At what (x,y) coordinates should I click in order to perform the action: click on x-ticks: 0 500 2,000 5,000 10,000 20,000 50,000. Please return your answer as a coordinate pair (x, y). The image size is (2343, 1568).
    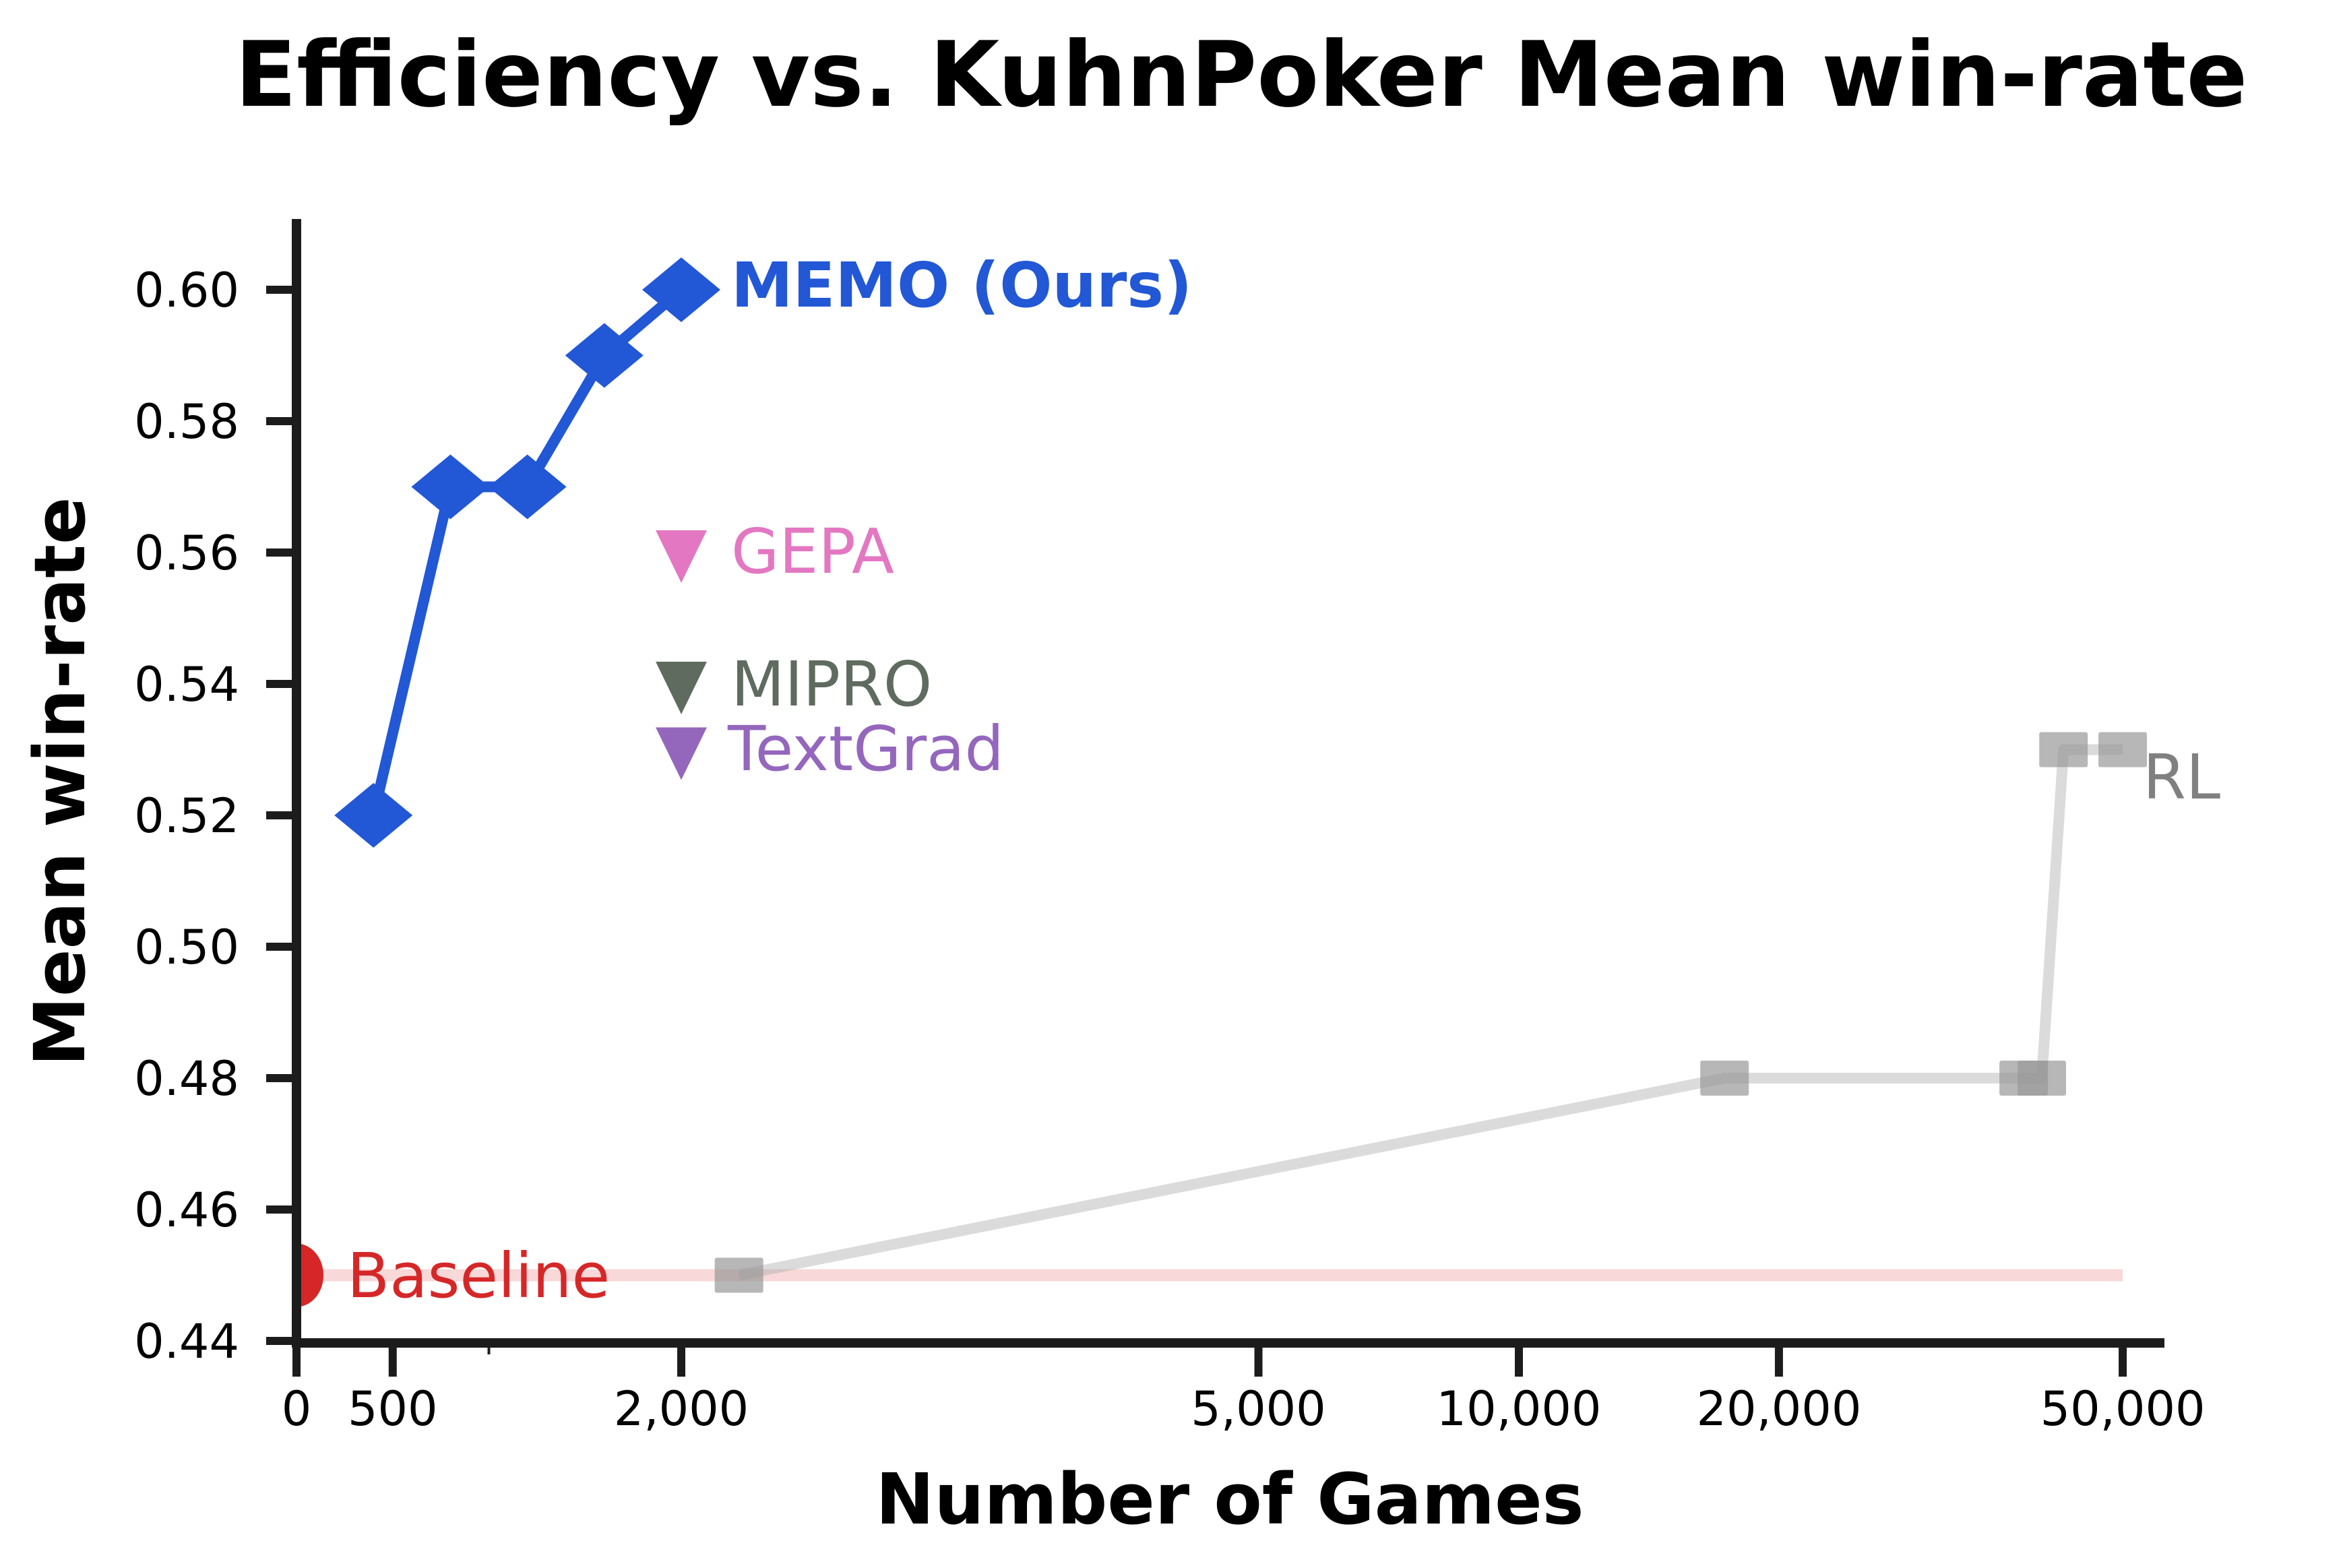
    Looking at the image, I should click on (1244, 1390).